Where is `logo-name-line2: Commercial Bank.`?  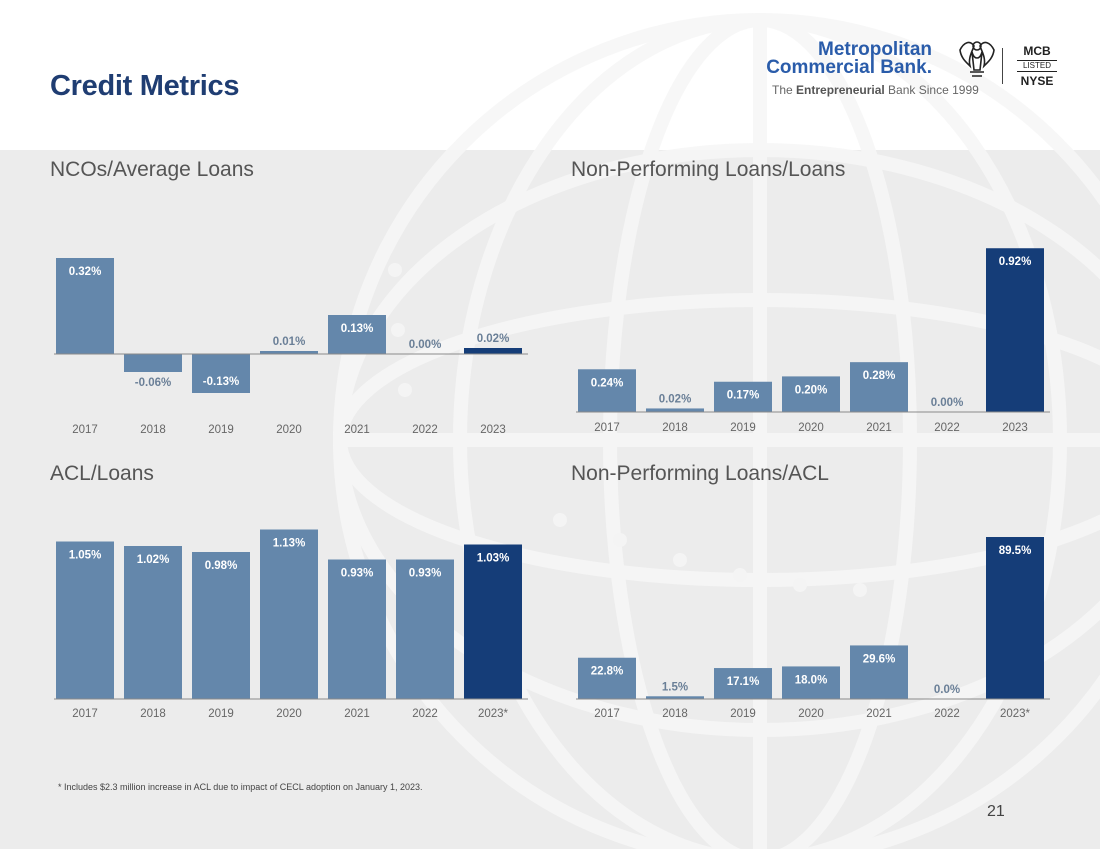
logo-name-line2: Commercial Bank. is located at coordinates (849, 67).